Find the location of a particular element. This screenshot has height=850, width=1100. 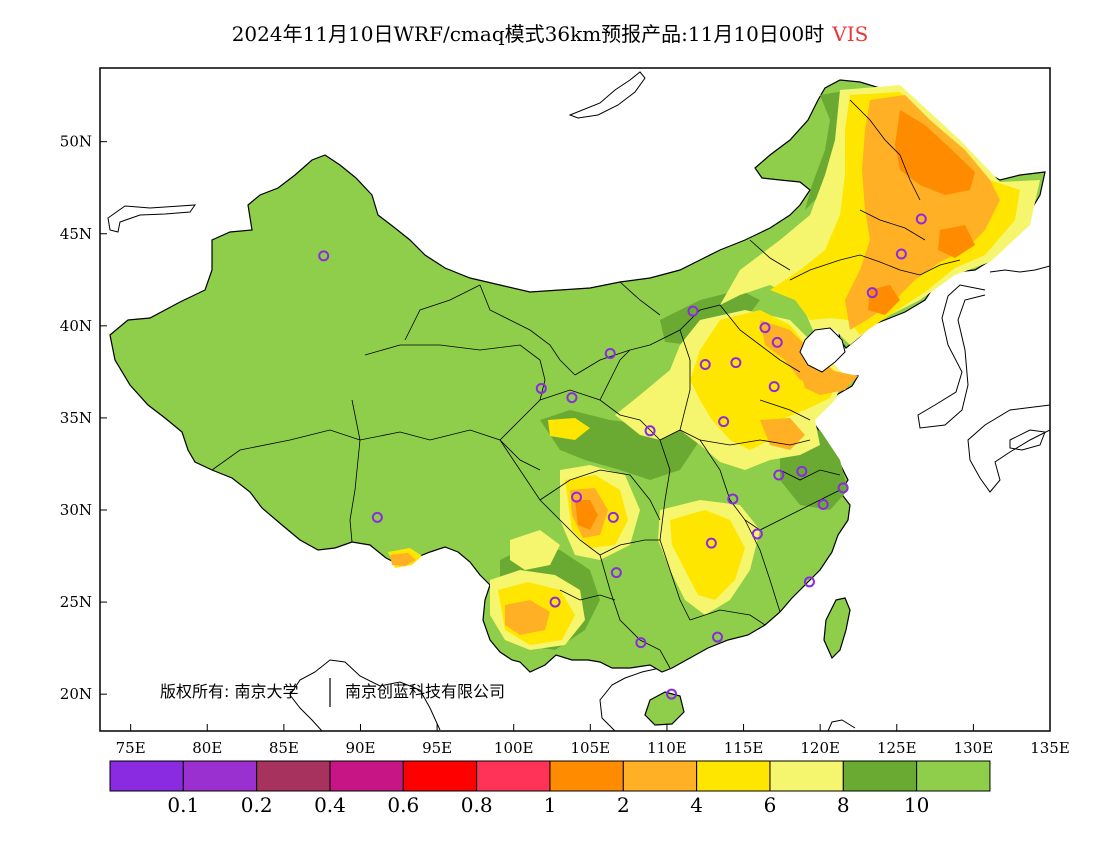

lon-label: 125E is located at coordinates (897, 748).